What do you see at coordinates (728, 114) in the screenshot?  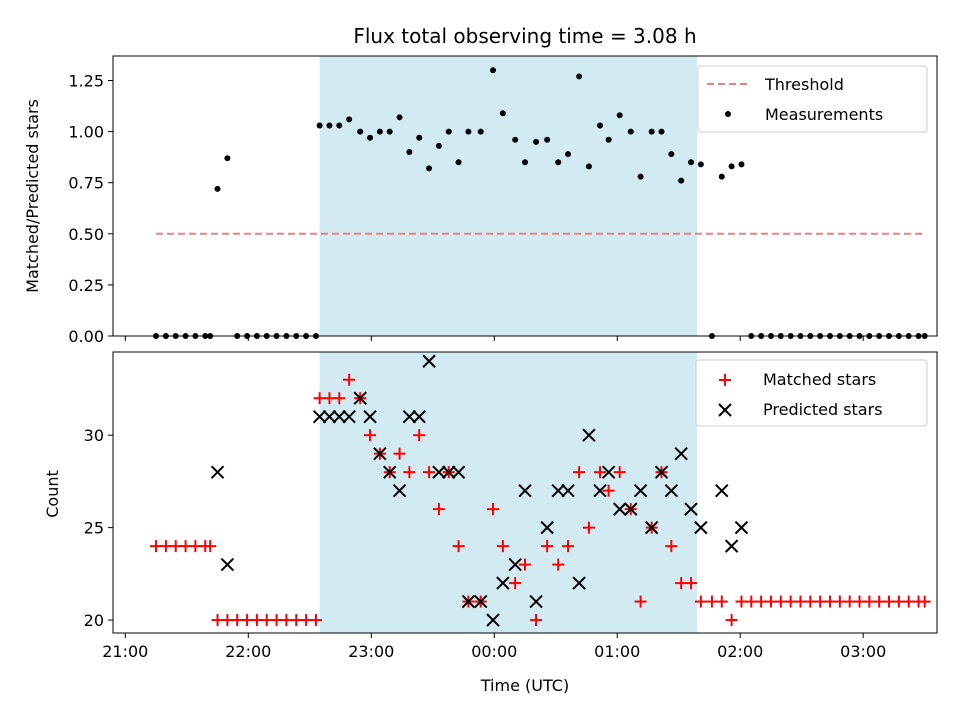 I see `measurements-legend-swatch` at bounding box center [728, 114].